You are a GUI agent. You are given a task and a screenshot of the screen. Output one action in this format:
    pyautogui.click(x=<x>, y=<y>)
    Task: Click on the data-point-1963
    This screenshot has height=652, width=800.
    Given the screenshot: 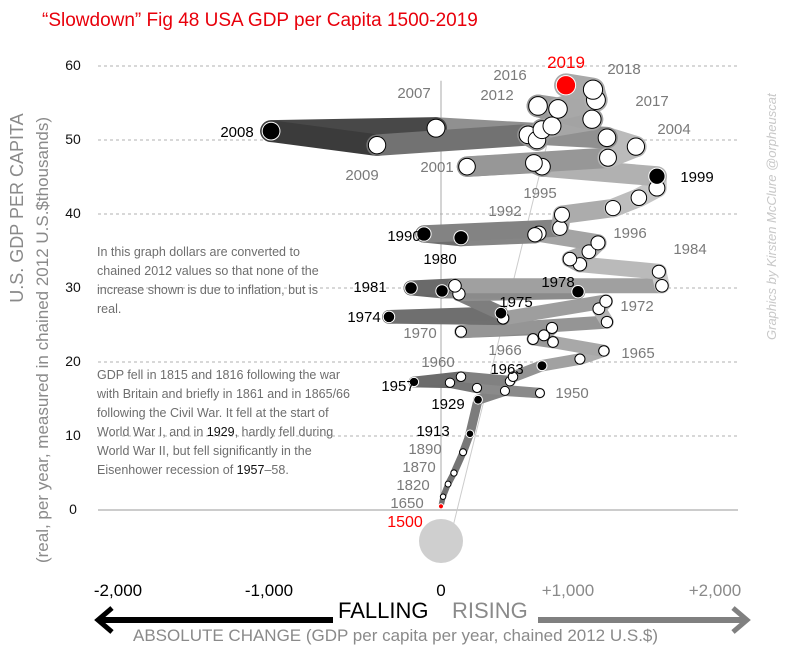 What is the action you would take?
    pyautogui.click(x=542, y=366)
    